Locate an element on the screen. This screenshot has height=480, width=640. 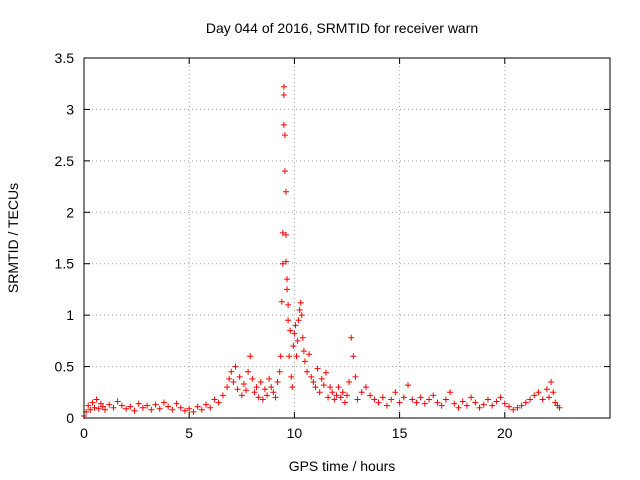
y-tick-labels: 0 0.5 1 1.5 2 2.5 3 3.5 is located at coordinates (65, 238).